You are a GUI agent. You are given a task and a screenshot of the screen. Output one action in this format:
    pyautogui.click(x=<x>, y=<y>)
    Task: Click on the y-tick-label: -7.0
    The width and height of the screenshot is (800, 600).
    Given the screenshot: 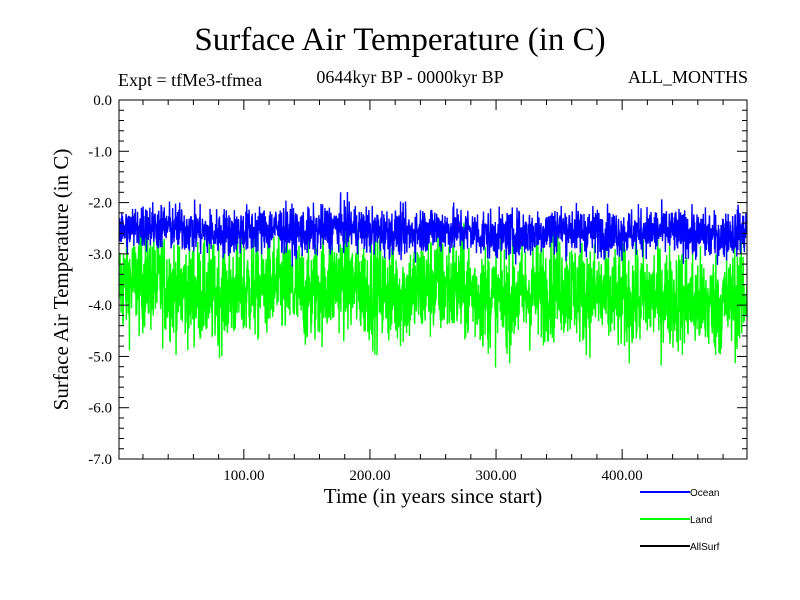 What is the action you would take?
    pyautogui.click(x=100, y=460)
    